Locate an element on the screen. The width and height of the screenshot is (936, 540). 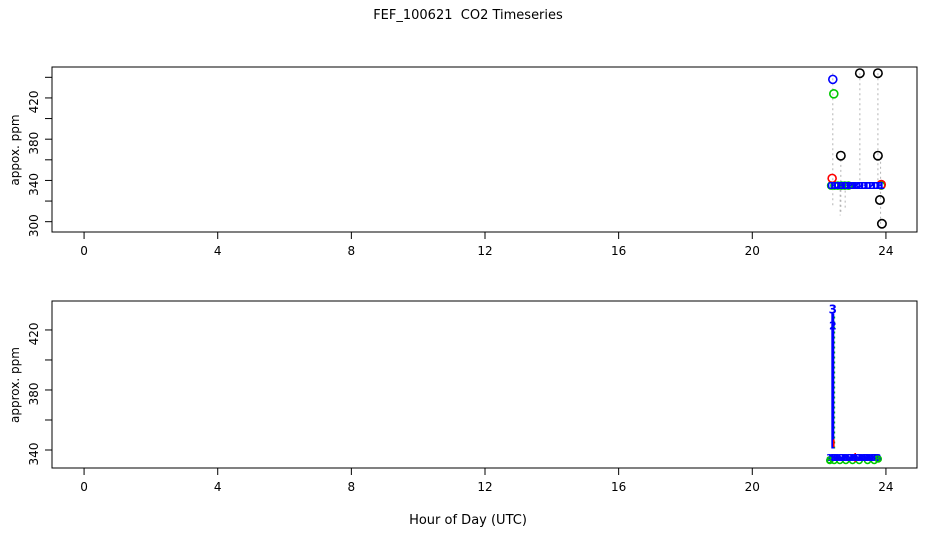
top-blue-high-point-point is located at coordinates (833, 79).